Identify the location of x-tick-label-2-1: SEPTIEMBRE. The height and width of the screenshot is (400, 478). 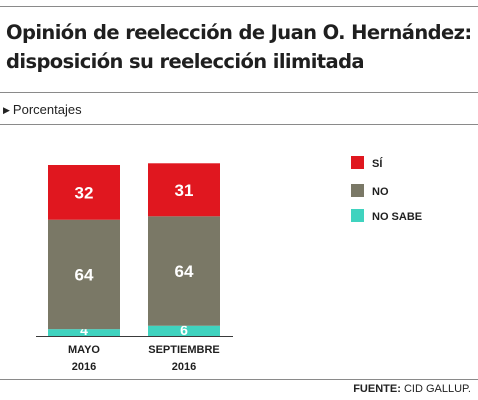
(184, 350).